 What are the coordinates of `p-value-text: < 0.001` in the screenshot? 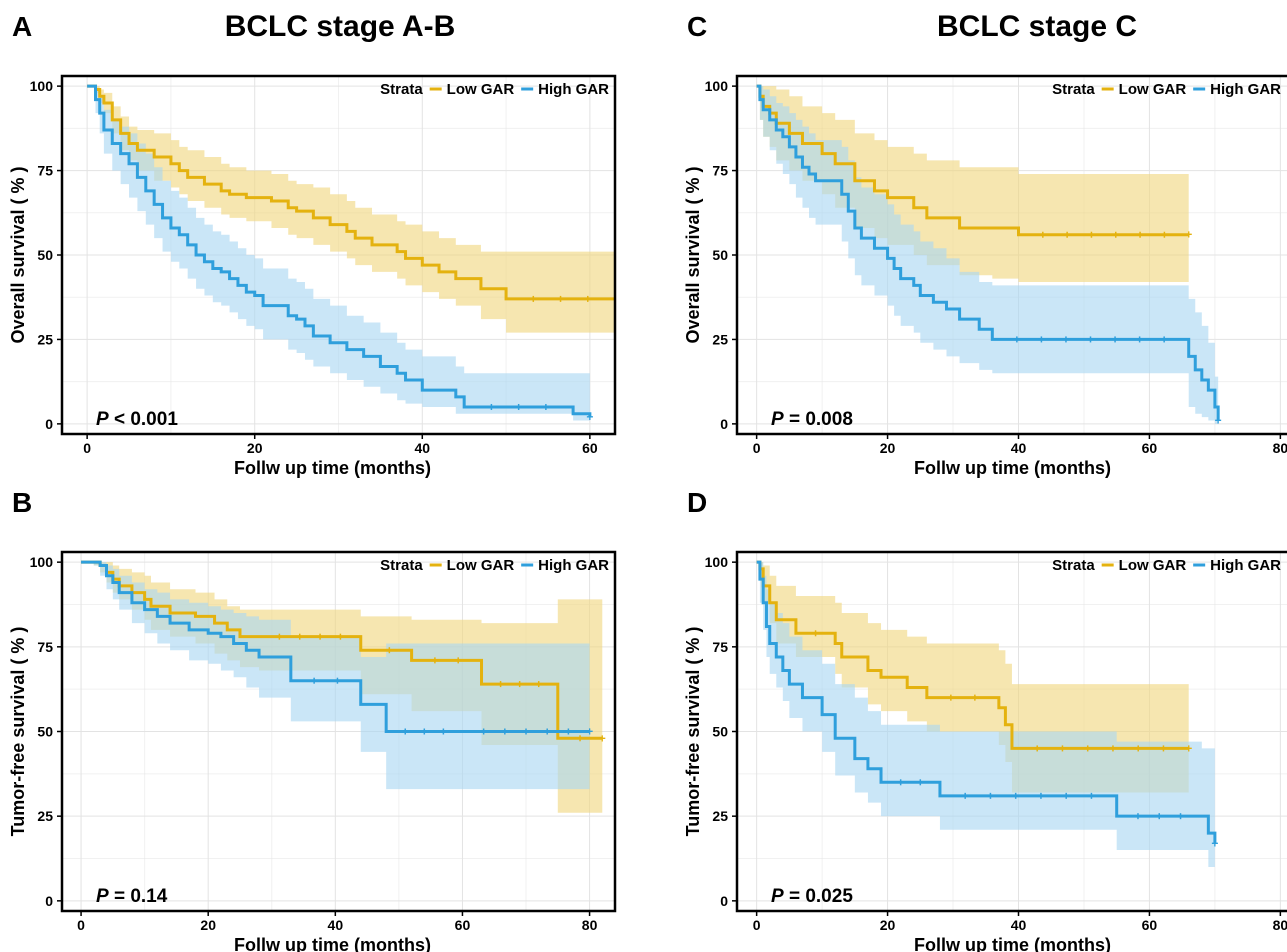 It's located at (144, 419).